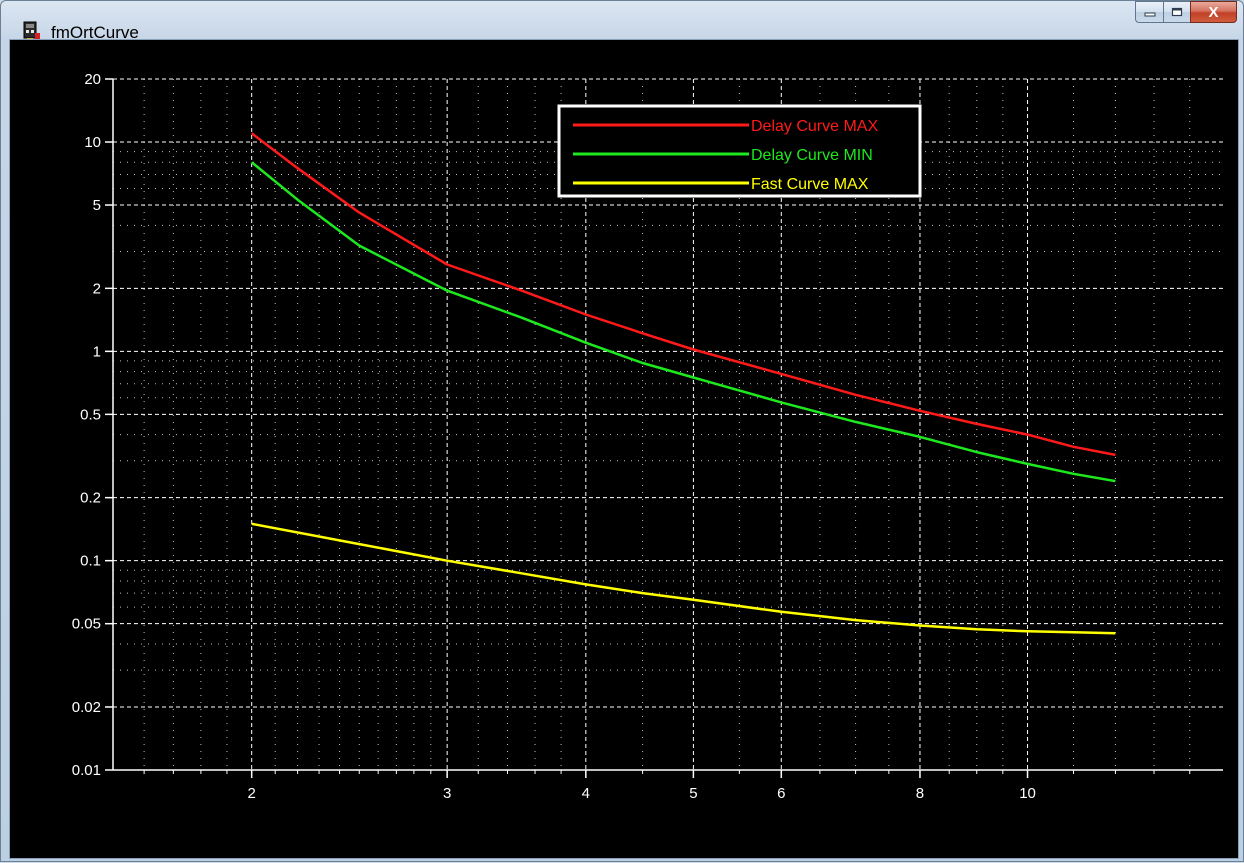  I want to click on x-tick-label: 2, so click(252, 793).